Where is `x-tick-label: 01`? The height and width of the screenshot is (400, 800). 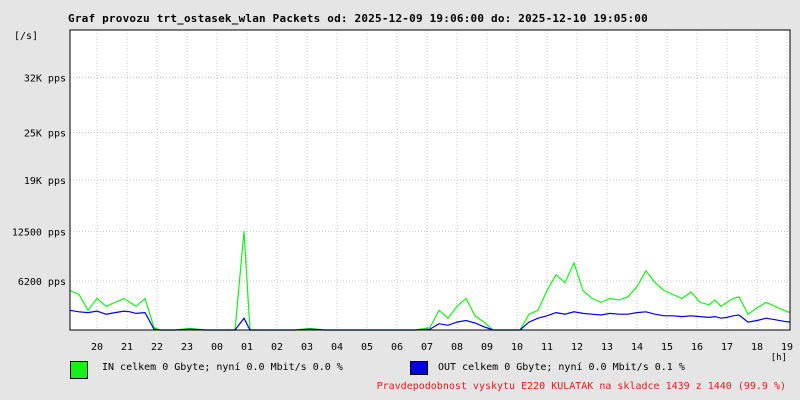
x-tick-label: 01 is located at coordinates (247, 347).